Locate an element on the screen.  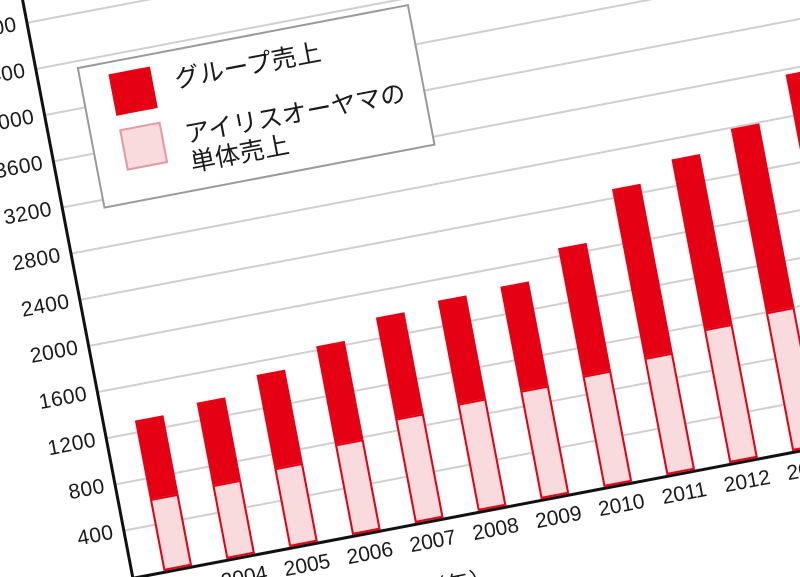
x-label-2004: 2004 is located at coordinates (244, 569).